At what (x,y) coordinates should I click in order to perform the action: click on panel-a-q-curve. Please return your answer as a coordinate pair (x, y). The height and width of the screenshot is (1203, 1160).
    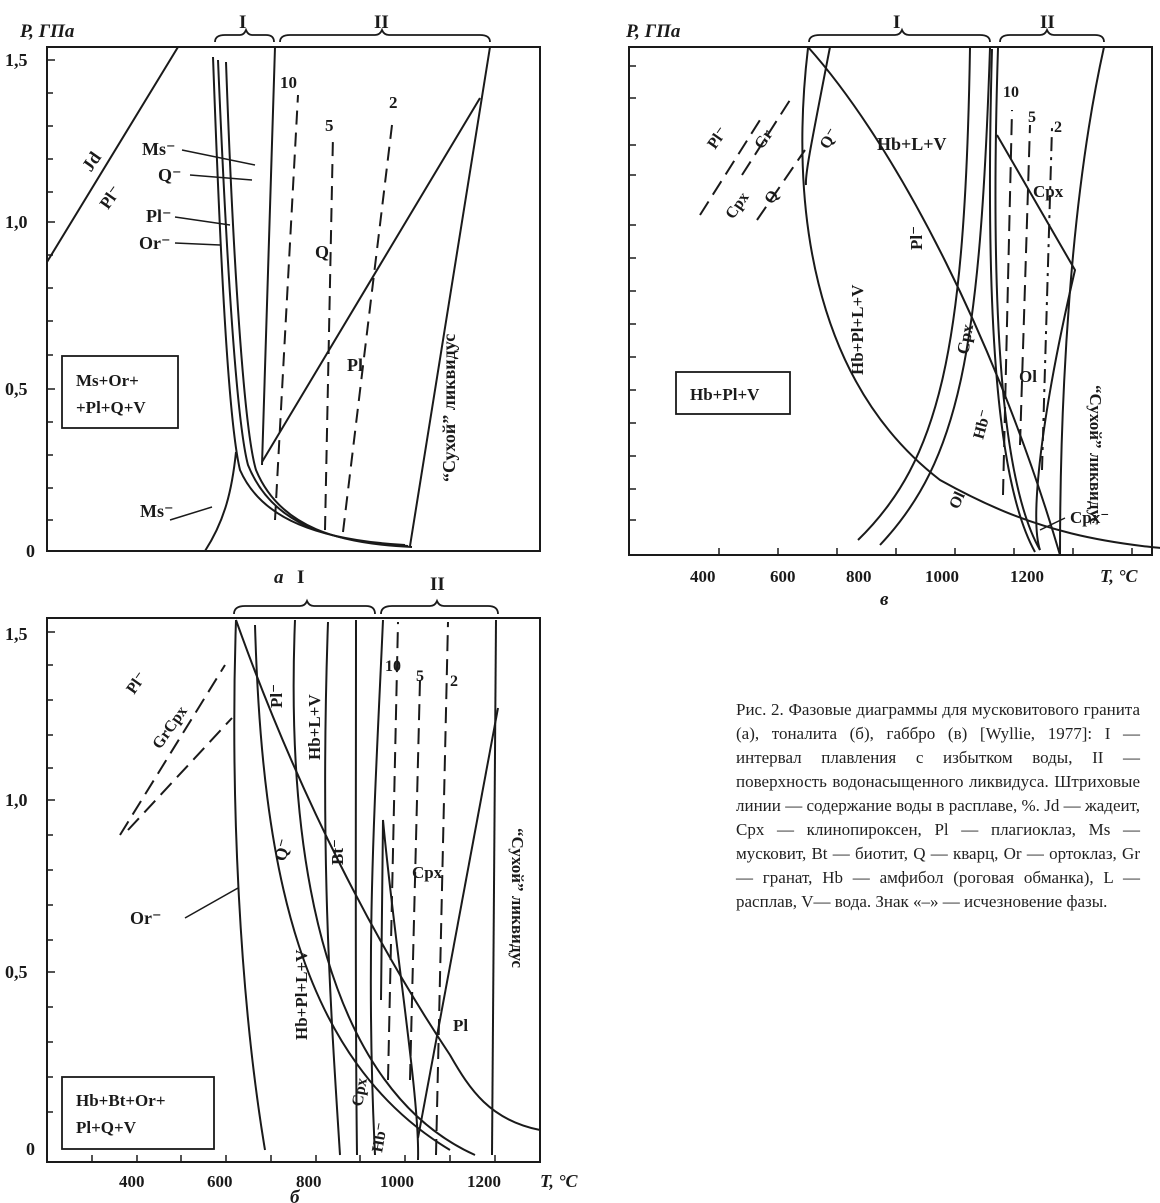
    Looking at the image, I should click on (319, 304).